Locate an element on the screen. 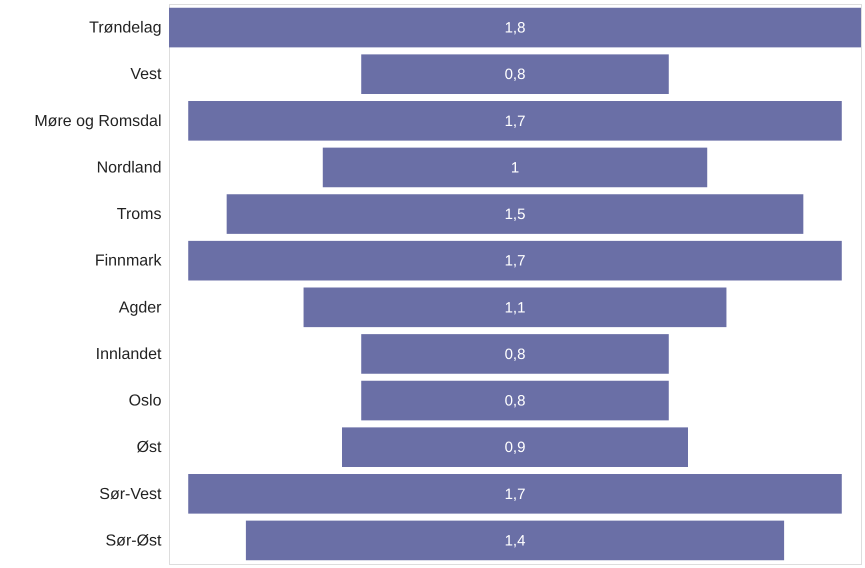 The image size is (865, 568). category-label: Agder is located at coordinates (140, 307).